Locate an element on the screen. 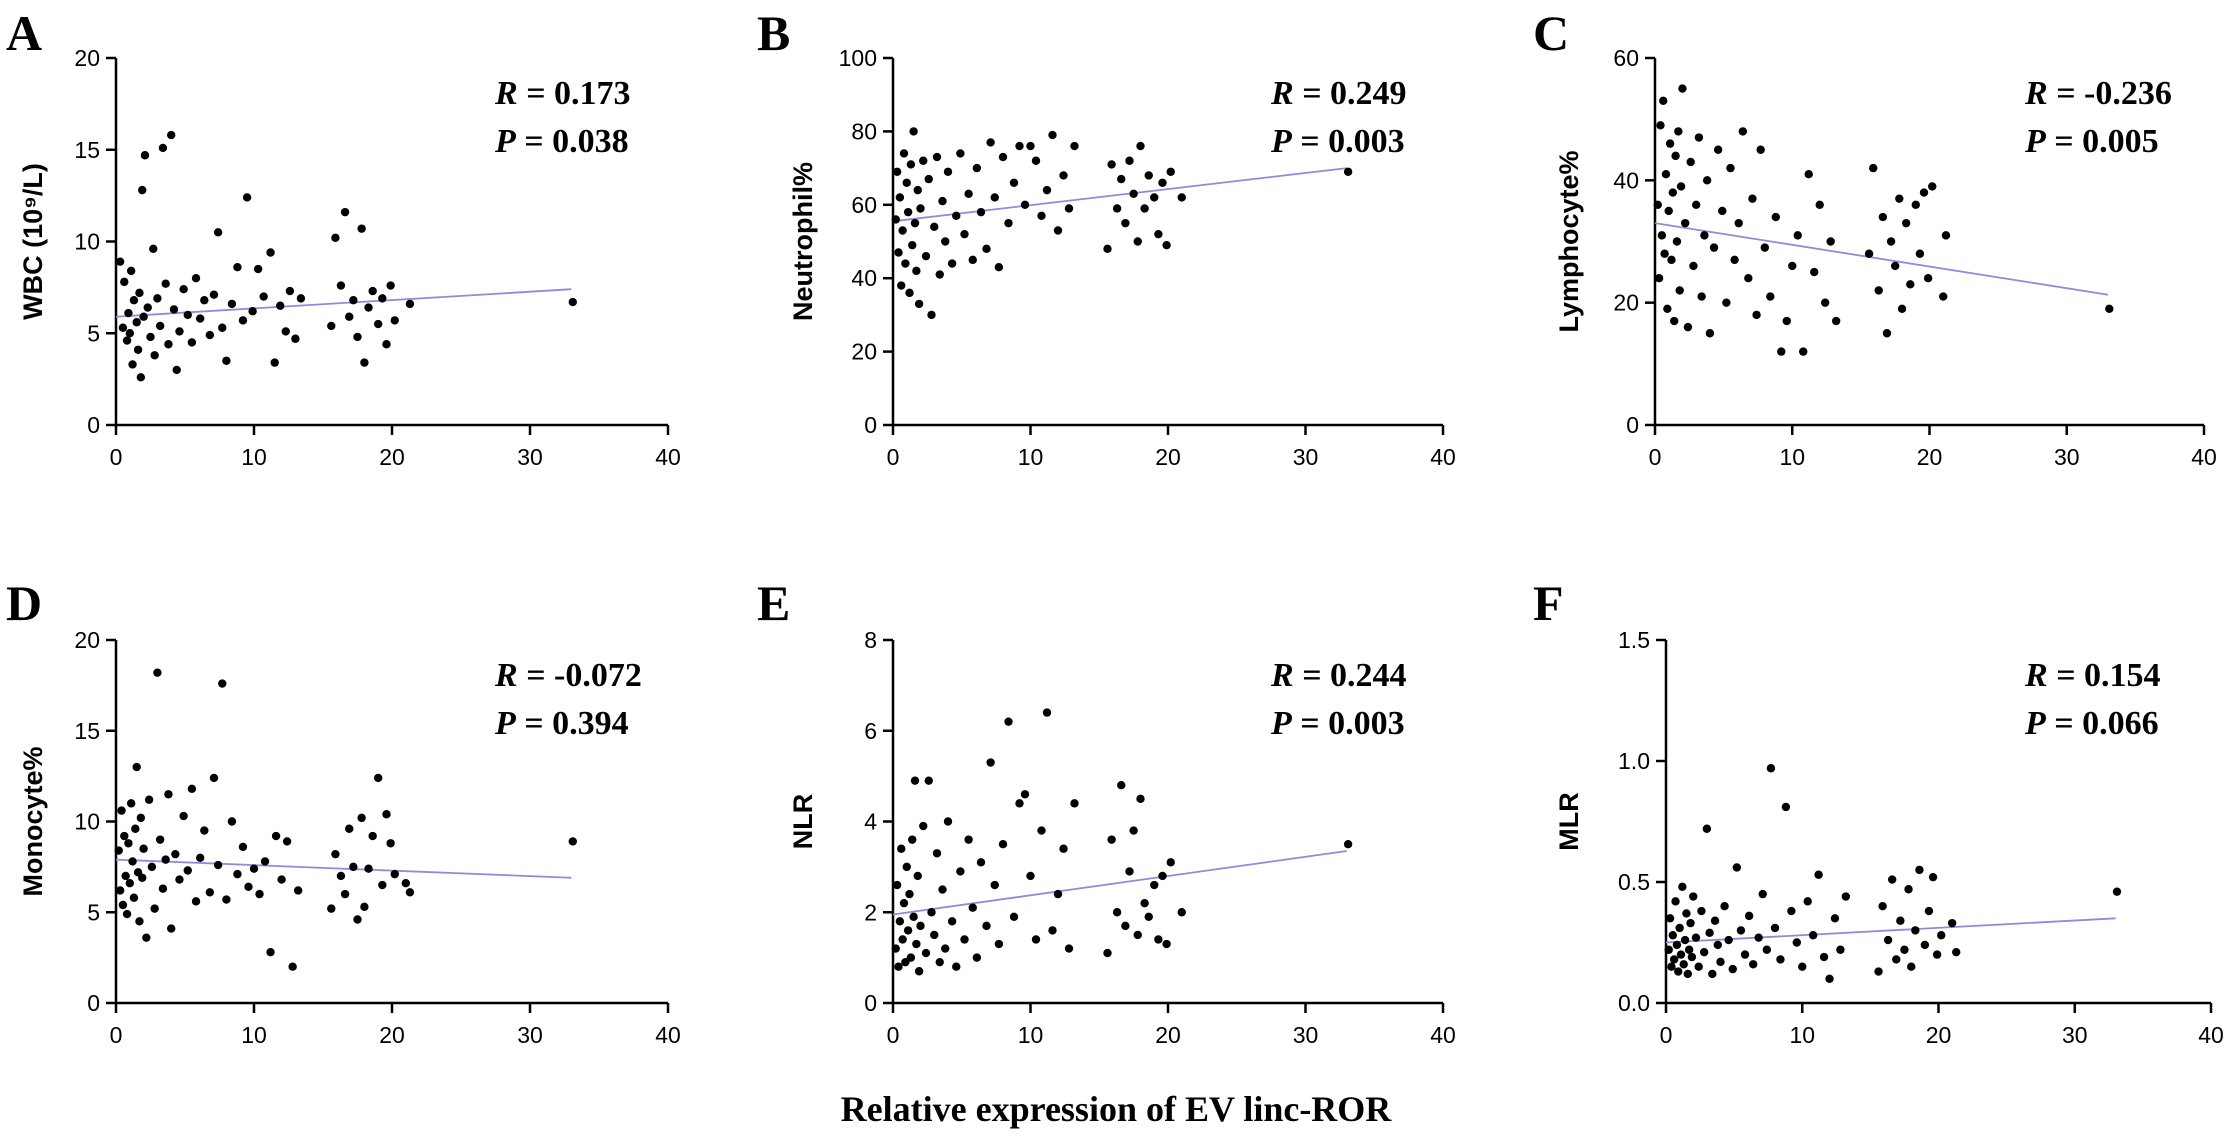 Image resolution: width=2232 pixels, height=1143 pixels. y-axis-label: NLR is located at coordinates (803, 822).